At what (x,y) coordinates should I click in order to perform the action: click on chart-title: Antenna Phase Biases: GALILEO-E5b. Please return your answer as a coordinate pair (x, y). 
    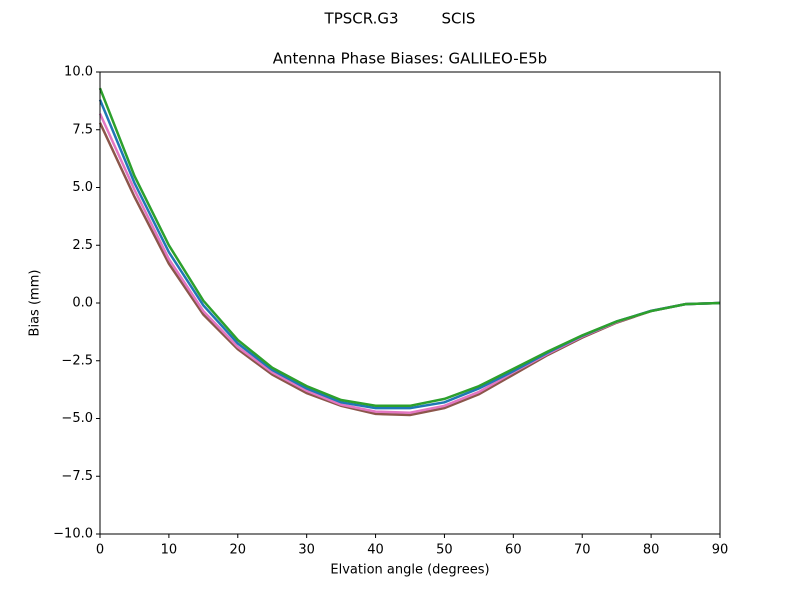
    Looking at the image, I should click on (410, 59).